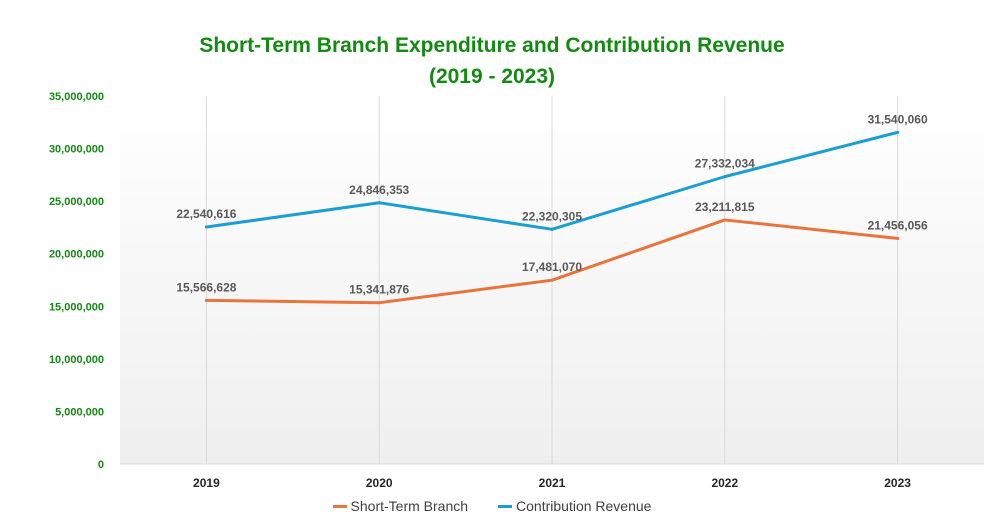  I want to click on legend-item-short-term-branch: Short-Term Branch, so click(400, 506).